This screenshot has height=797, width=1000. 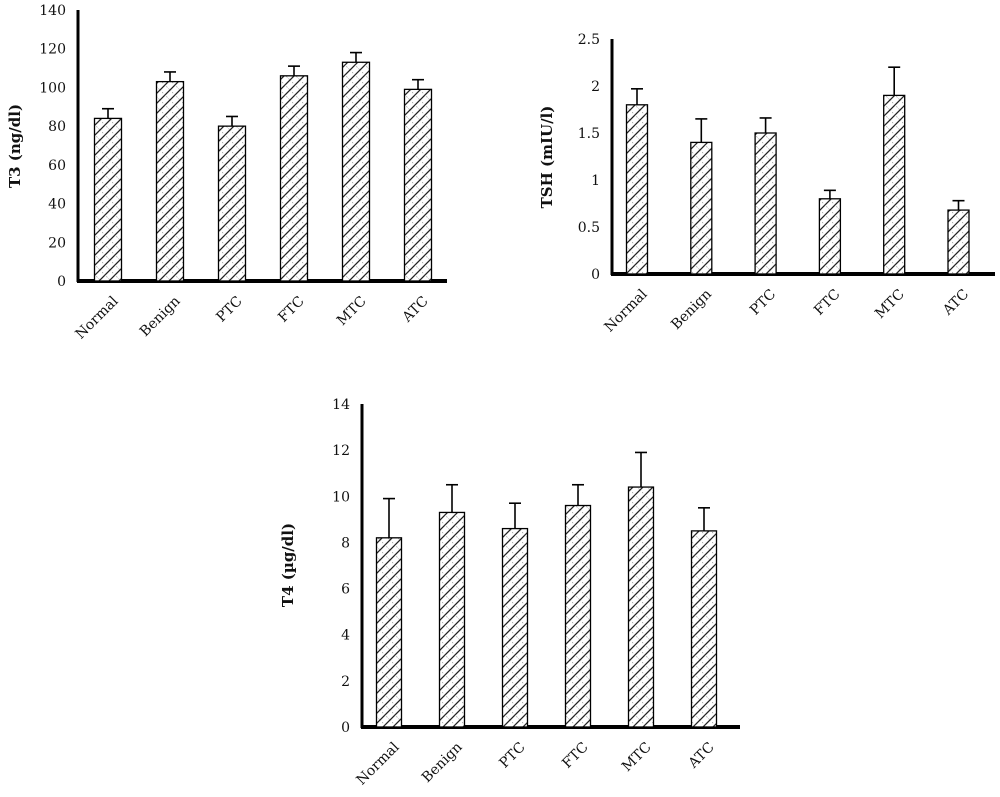 I want to click on y-axis-title: TSH (mIU/l), so click(x=547, y=157).